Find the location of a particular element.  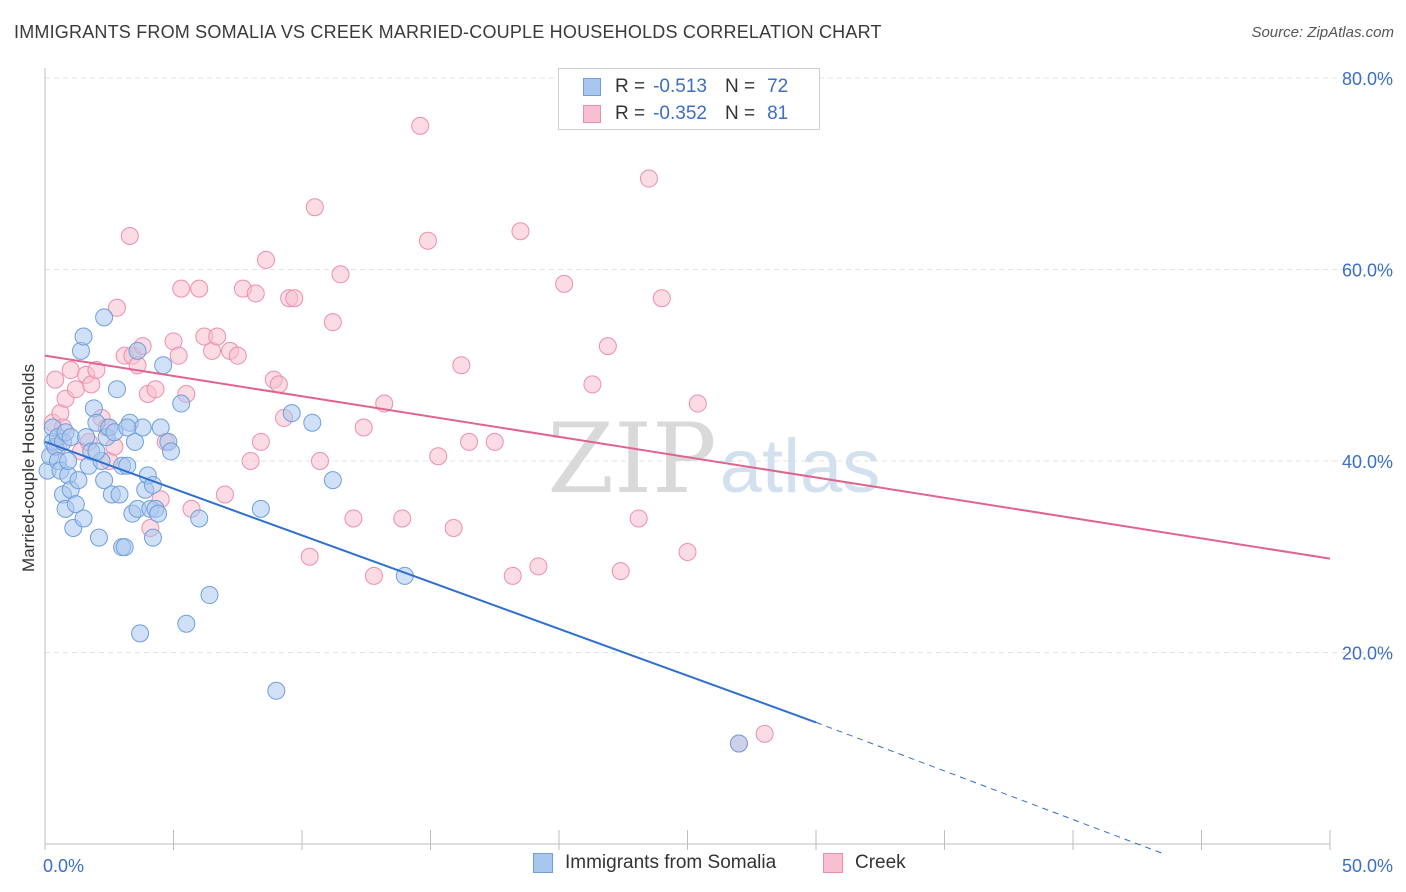

watermark-zip: ZIP is located at coordinates (631, 459).